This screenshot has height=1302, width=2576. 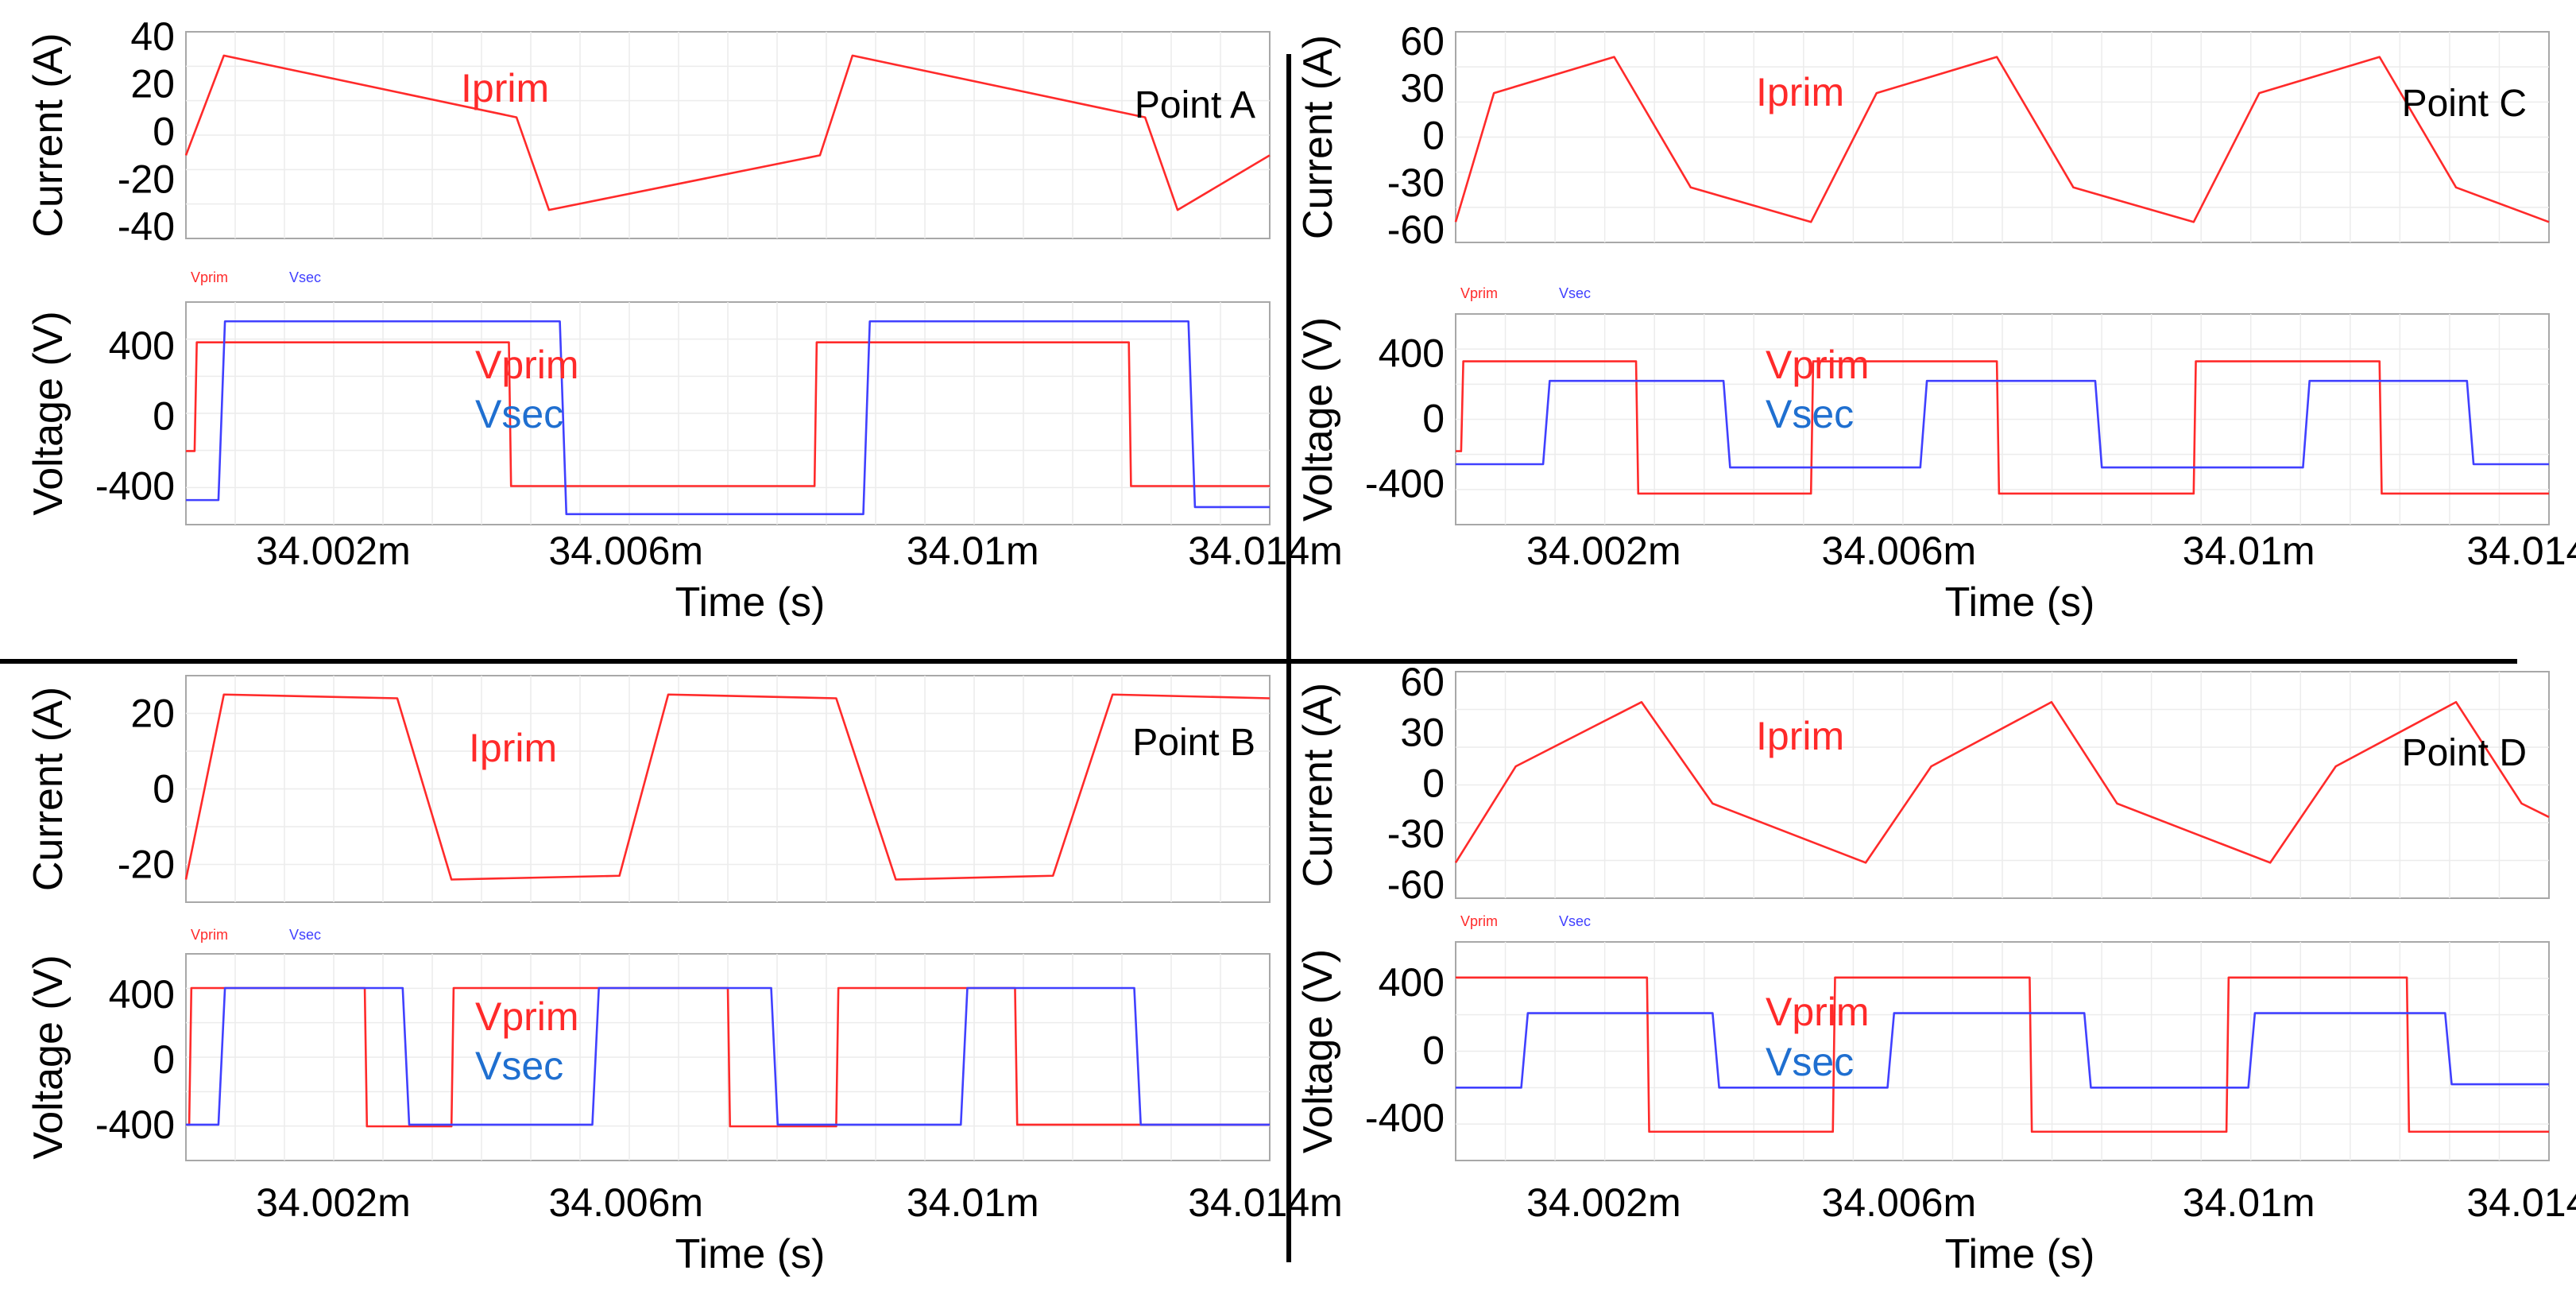 What do you see at coordinates (1193, 743) in the screenshot?
I see `point-label: Point B` at bounding box center [1193, 743].